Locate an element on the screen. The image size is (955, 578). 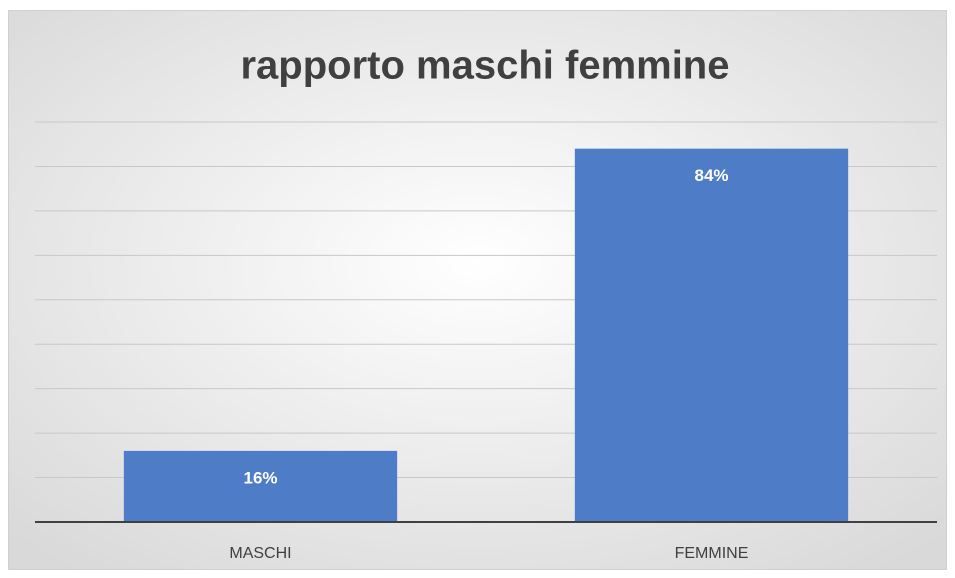
x-tick-label: FEMMINE is located at coordinates (712, 553).